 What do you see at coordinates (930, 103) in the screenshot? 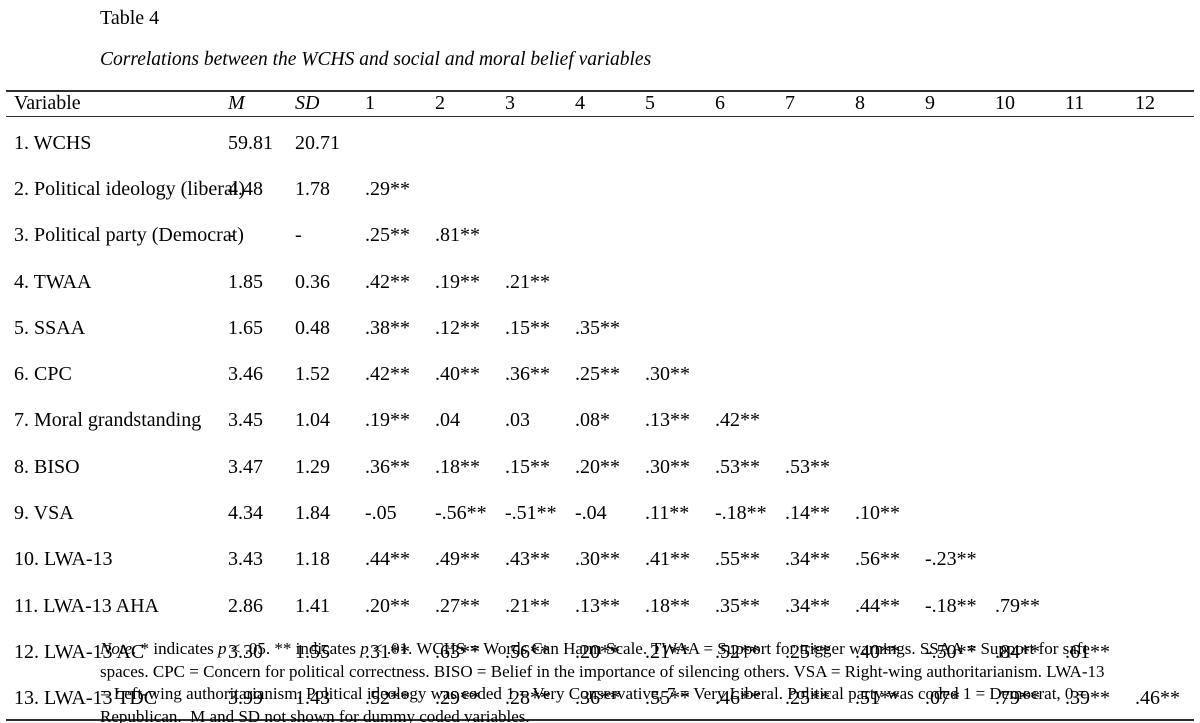
I see `column-header-9: 9` at bounding box center [930, 103].